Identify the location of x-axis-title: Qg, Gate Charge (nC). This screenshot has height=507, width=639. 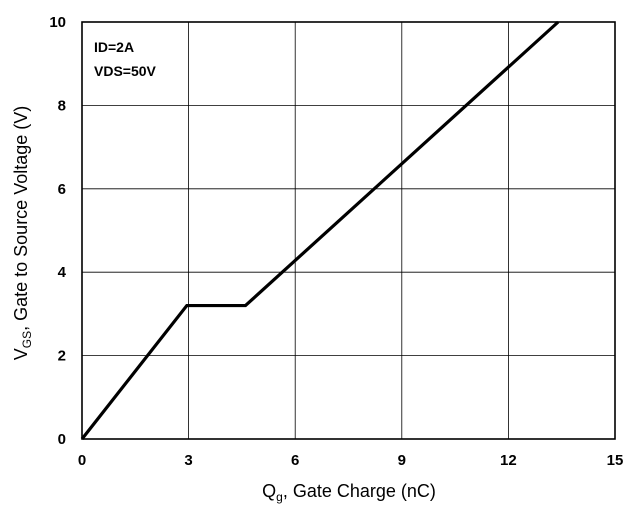
(349, 492).